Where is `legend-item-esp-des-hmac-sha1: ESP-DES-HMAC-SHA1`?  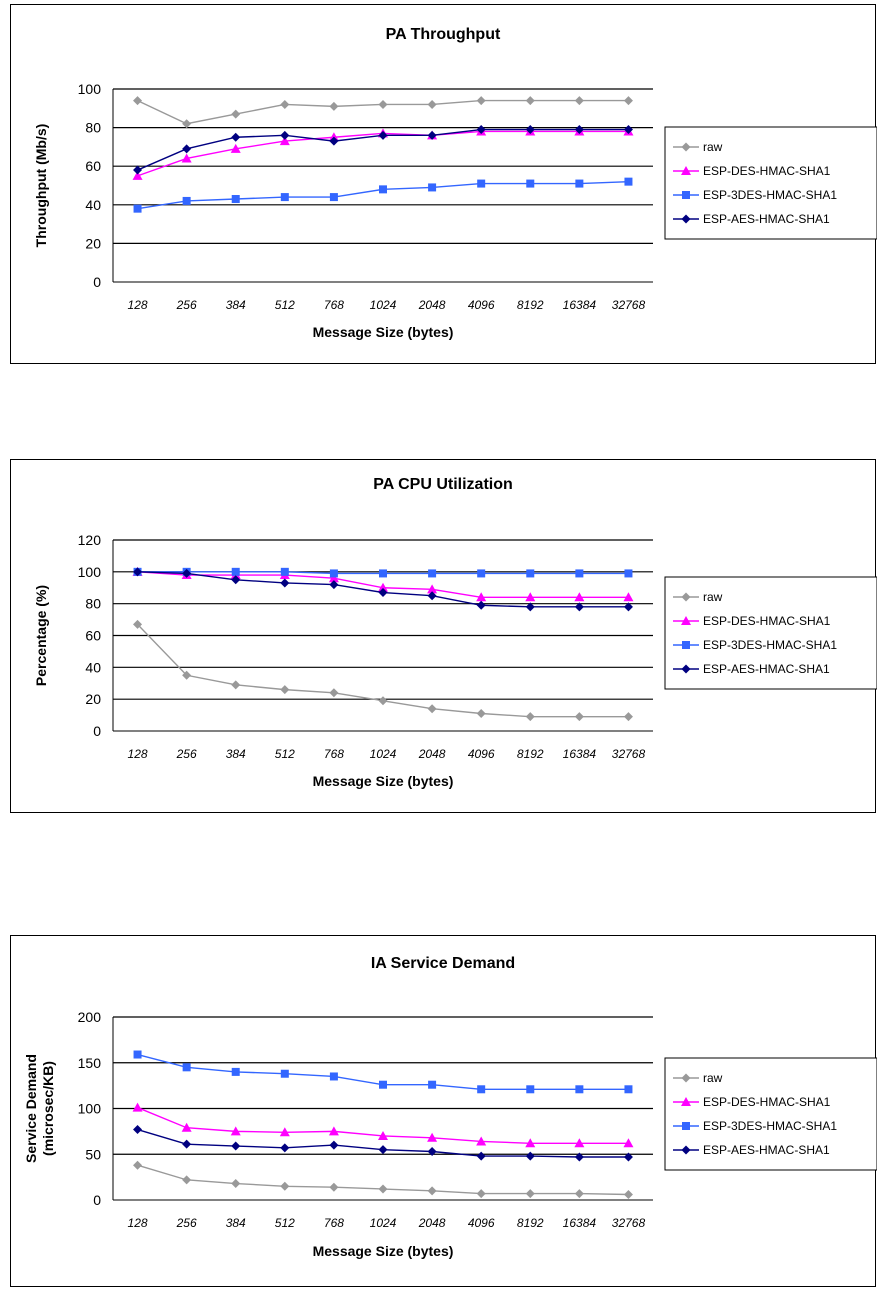 legend-item-esp-des-hmac-sha1: ESP-DES-HMAC-SHA1 is located at coordinates (752, 1102).